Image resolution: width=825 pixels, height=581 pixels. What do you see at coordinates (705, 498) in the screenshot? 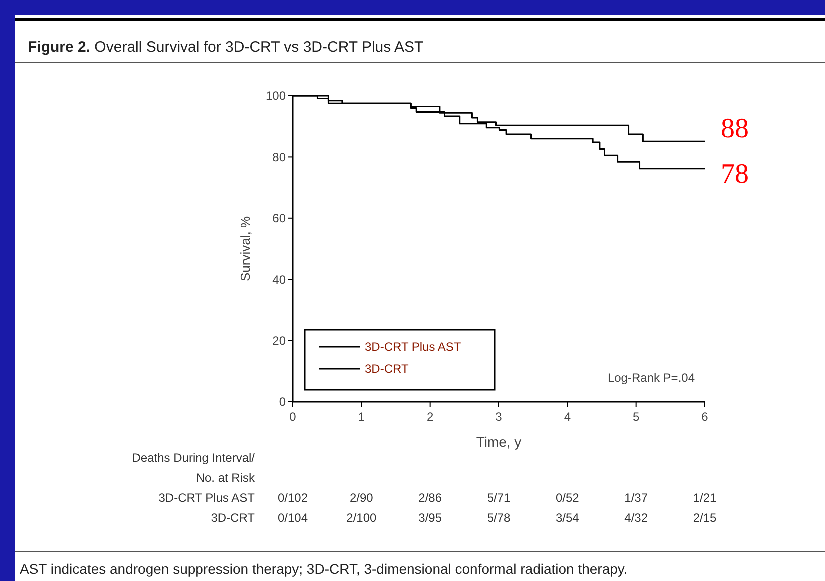
I see `text: 1/21` at bounding box center [705, 498].